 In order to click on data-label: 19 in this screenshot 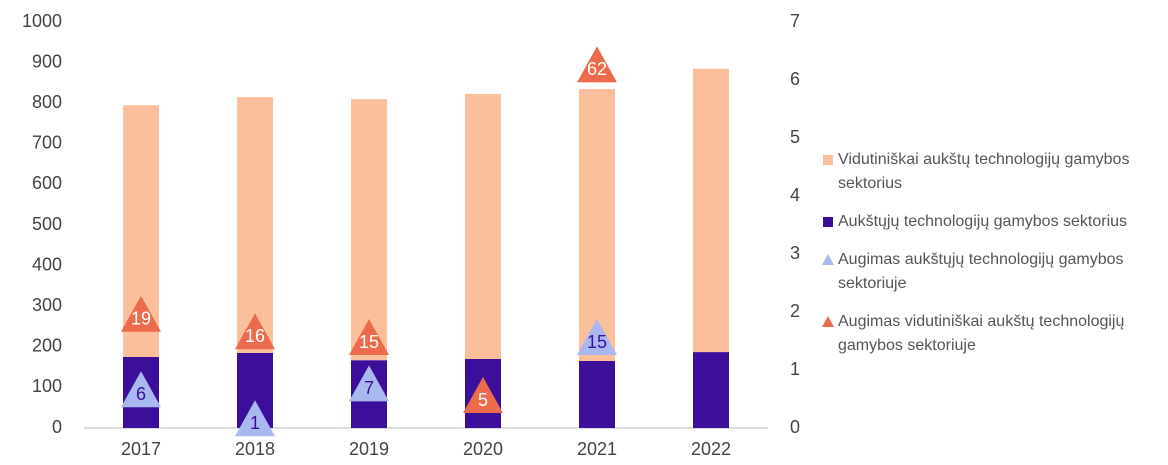, I will do `click(141, 319)`.